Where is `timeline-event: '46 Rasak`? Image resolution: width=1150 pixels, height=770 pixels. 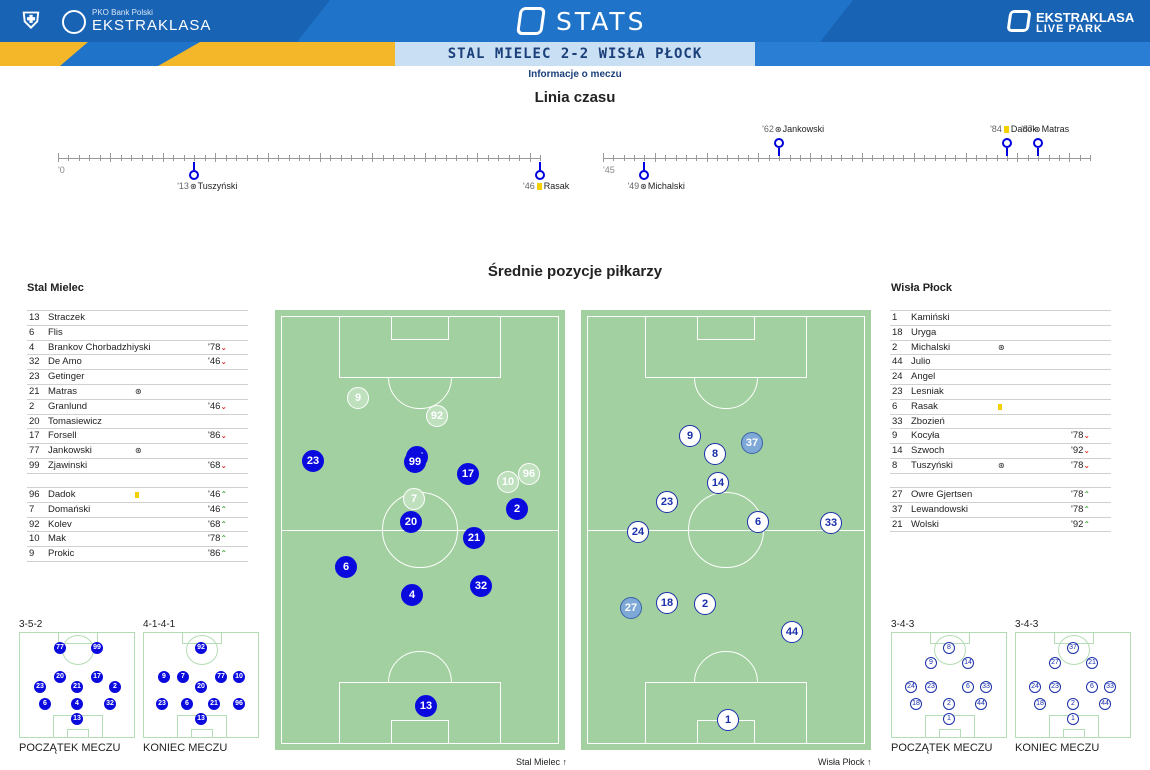 timeline-event: '46 Rasak is located at coordinates (546, 186).